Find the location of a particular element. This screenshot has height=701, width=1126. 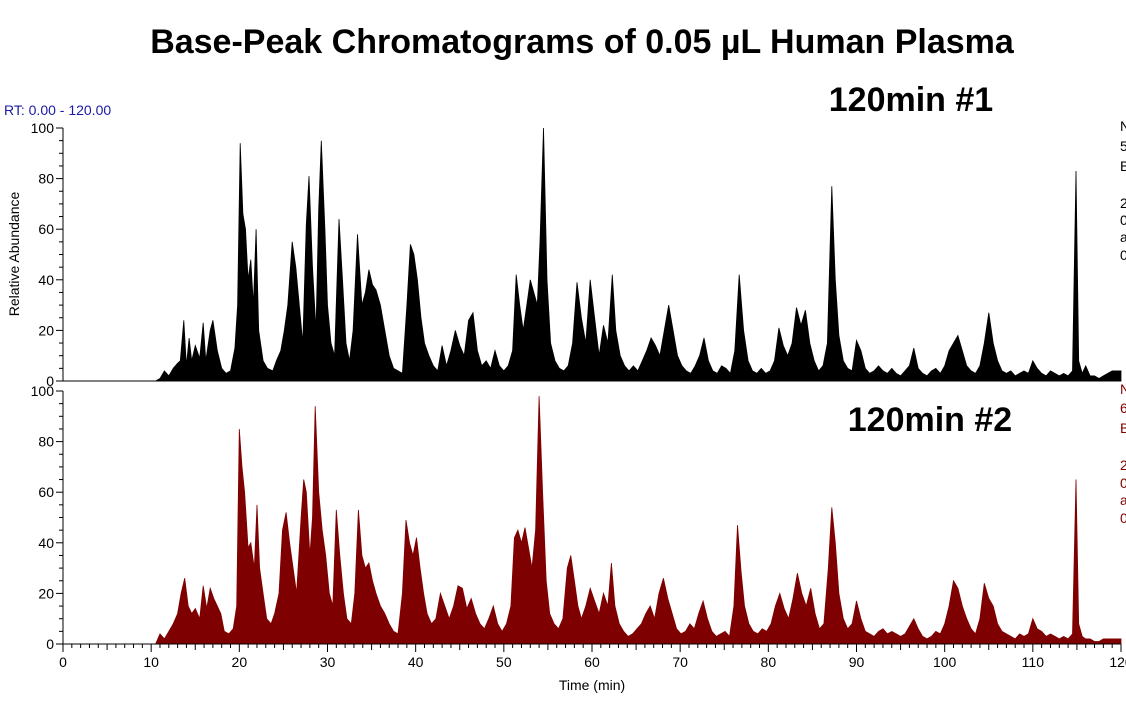

x-tick-label: 10 is located at coordinates (151, 662).